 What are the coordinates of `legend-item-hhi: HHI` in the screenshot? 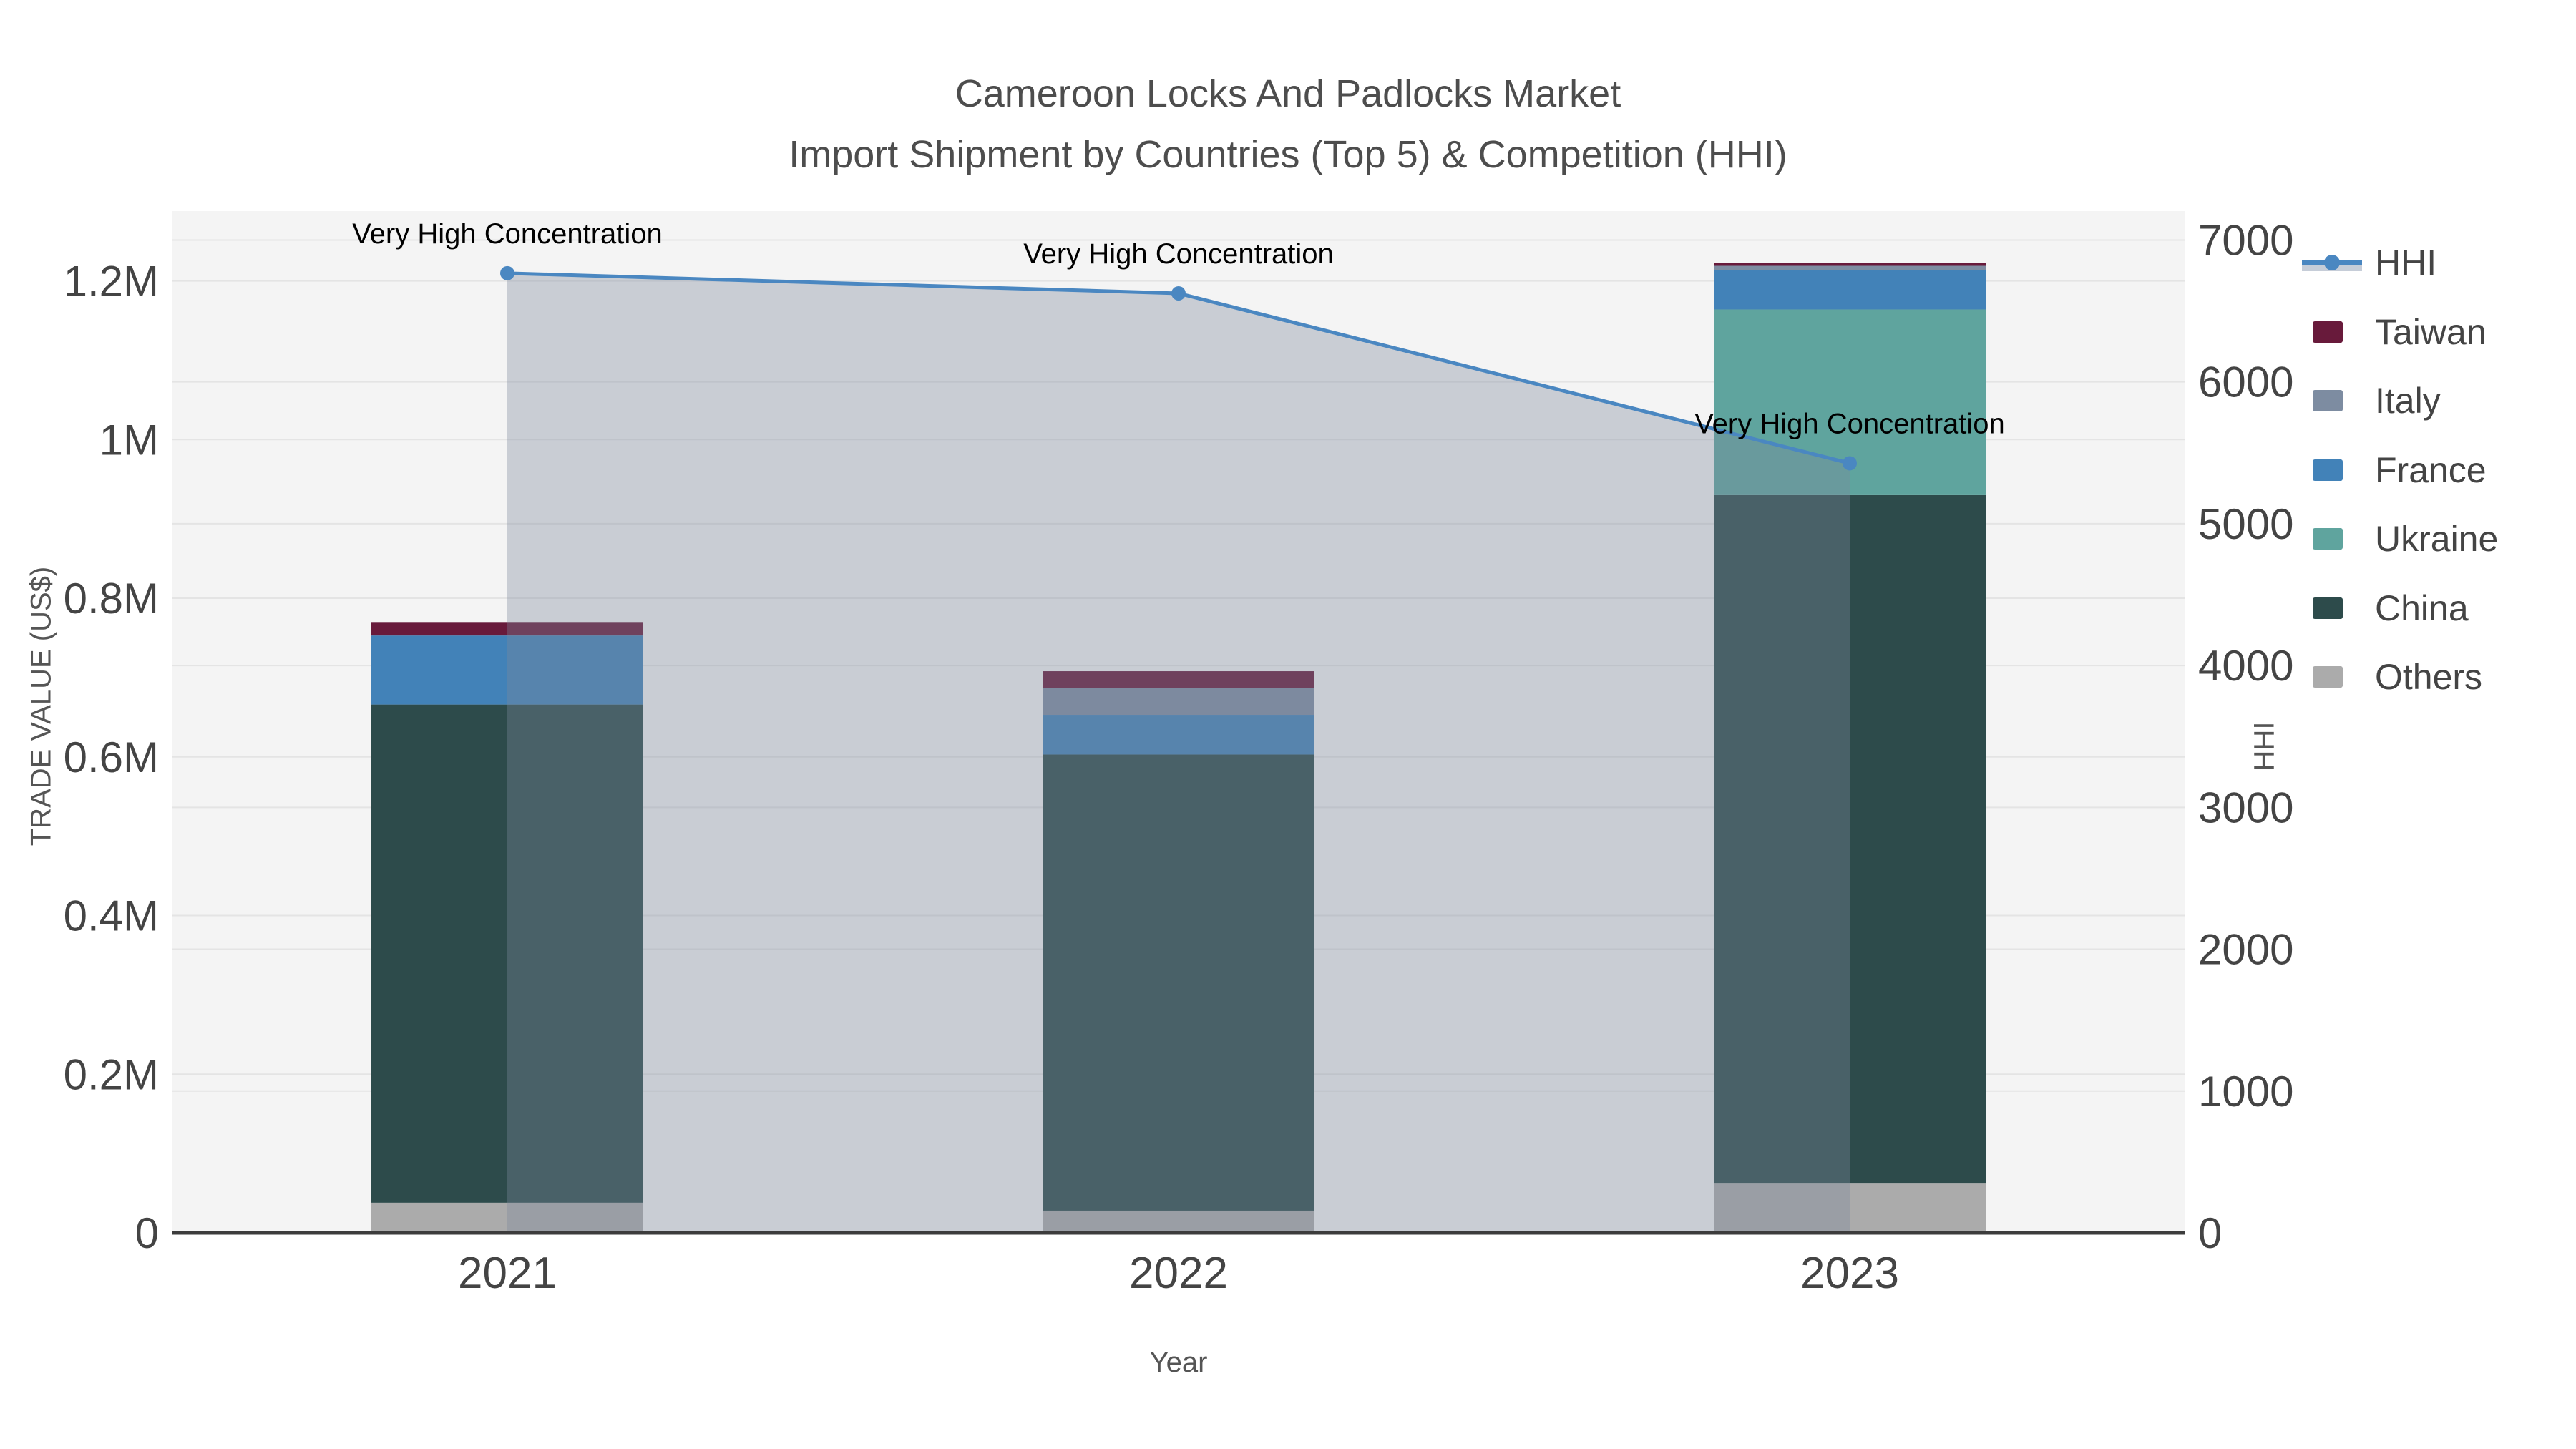 It's located at (2369, 262).